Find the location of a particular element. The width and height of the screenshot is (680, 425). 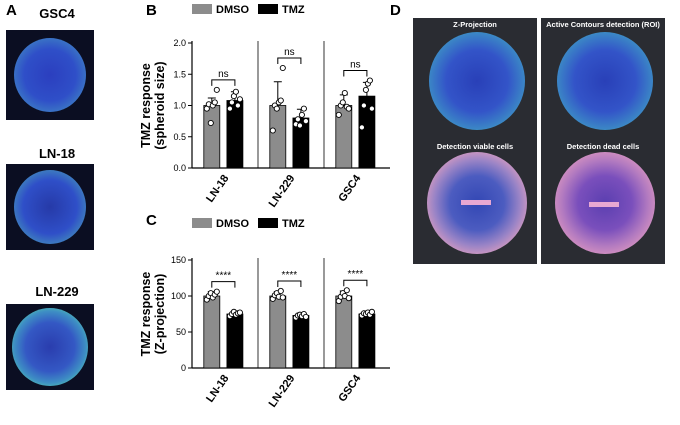

bar-ln-18-tmz is located at coordinates (235, 341).